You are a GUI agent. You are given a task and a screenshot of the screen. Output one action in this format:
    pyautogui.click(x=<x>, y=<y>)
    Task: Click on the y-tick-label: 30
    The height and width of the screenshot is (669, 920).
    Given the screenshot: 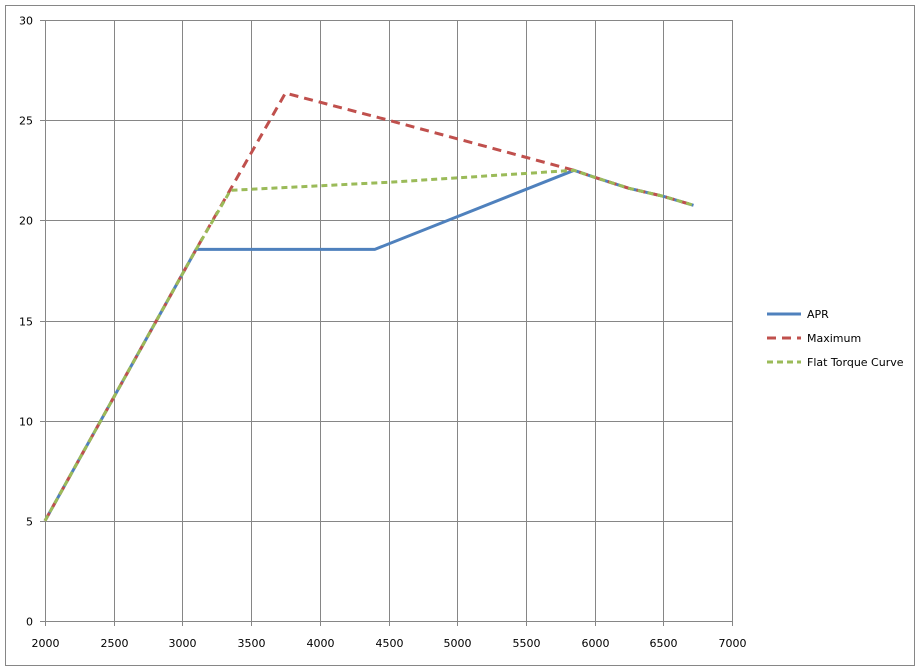 What is the action you would take?
    pyautogui.click(x=26, y=21)
    